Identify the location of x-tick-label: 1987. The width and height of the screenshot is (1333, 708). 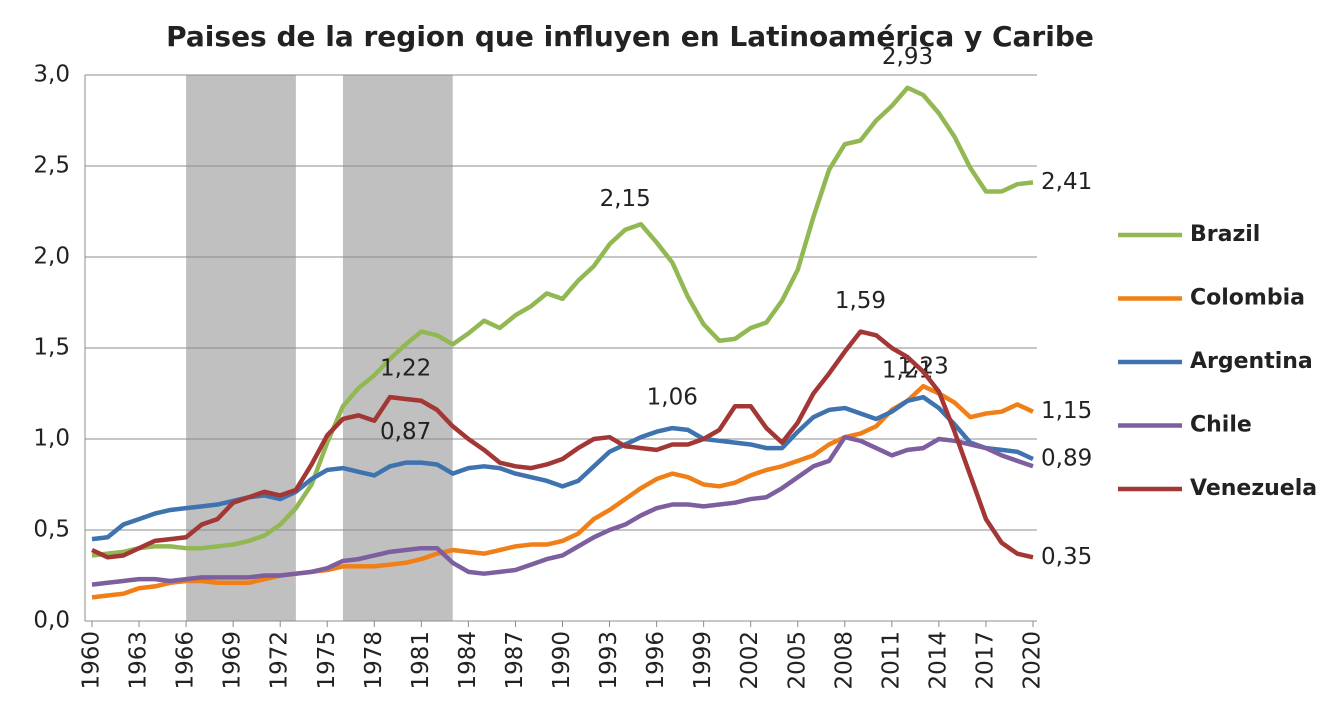
(515, 660).